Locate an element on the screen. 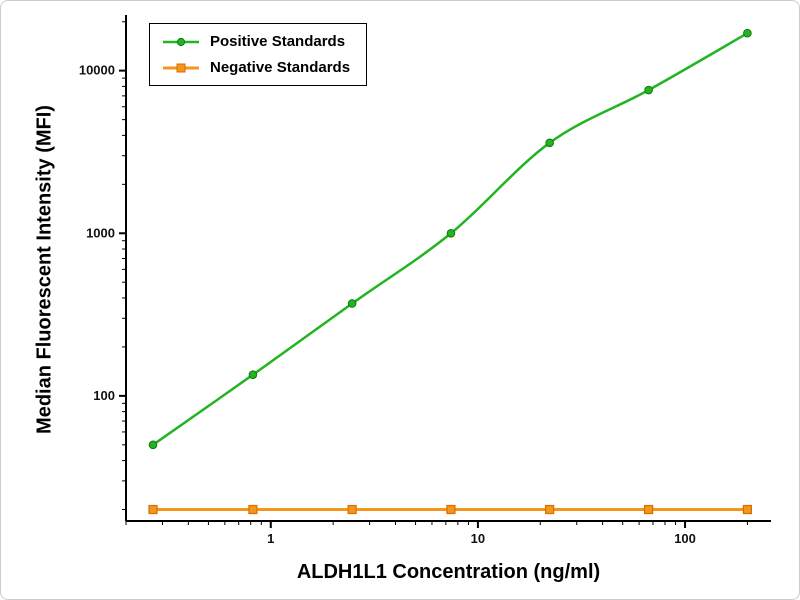 Image resolution: width=800 pixels, height=600 pixels. y-tick-label: 100 is located at coordinates (104, 395).